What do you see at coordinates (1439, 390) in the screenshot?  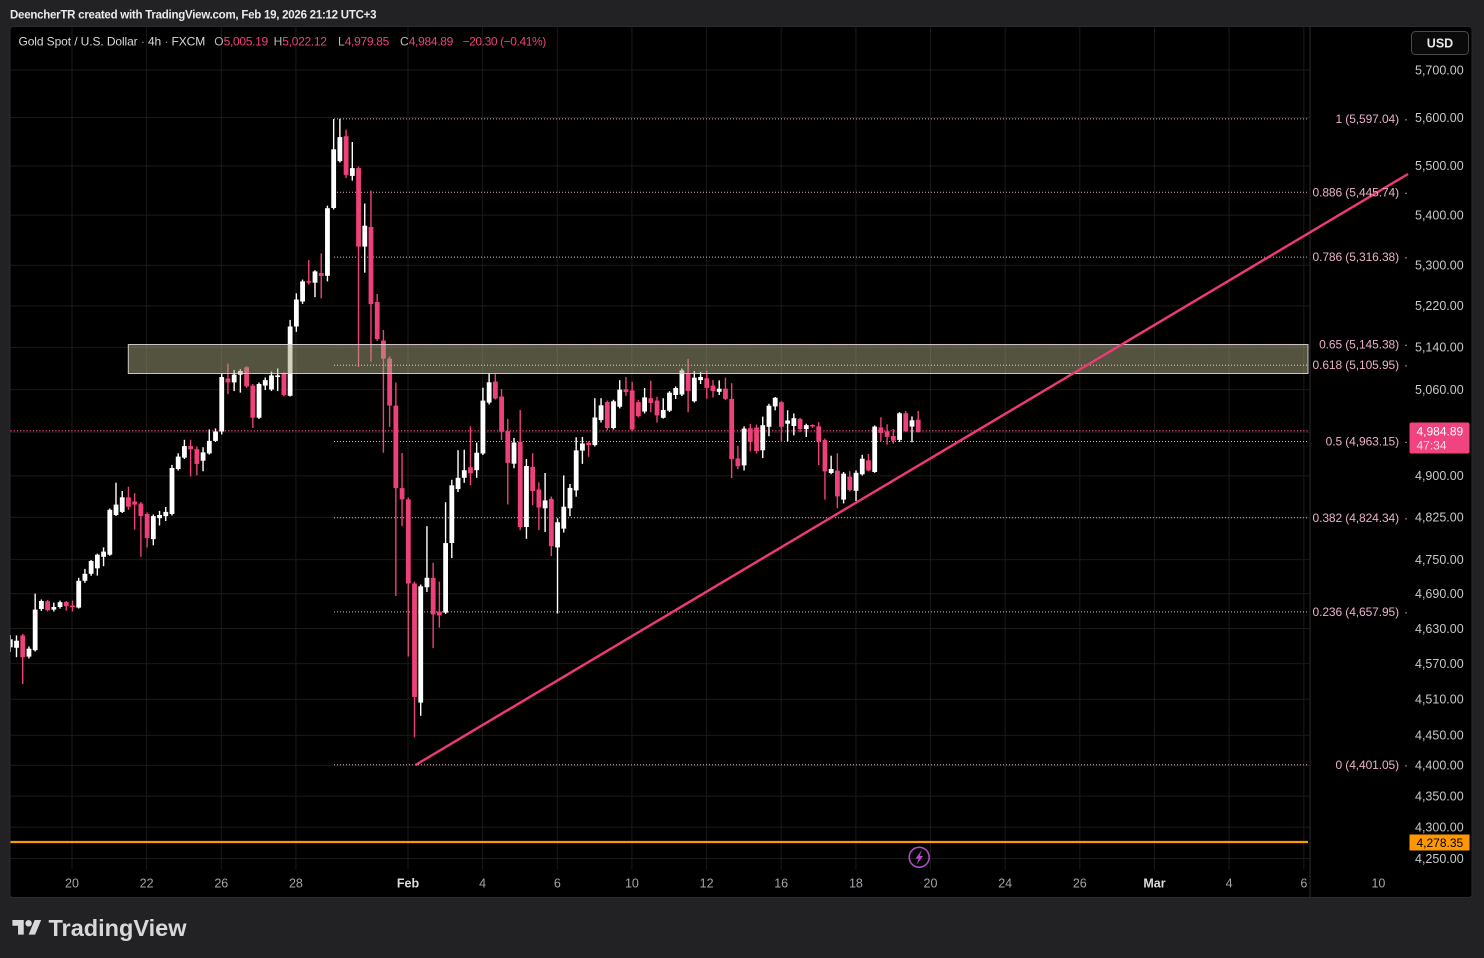 I see `svg-text: 5,060.00` at bounding box center [1439, 390].